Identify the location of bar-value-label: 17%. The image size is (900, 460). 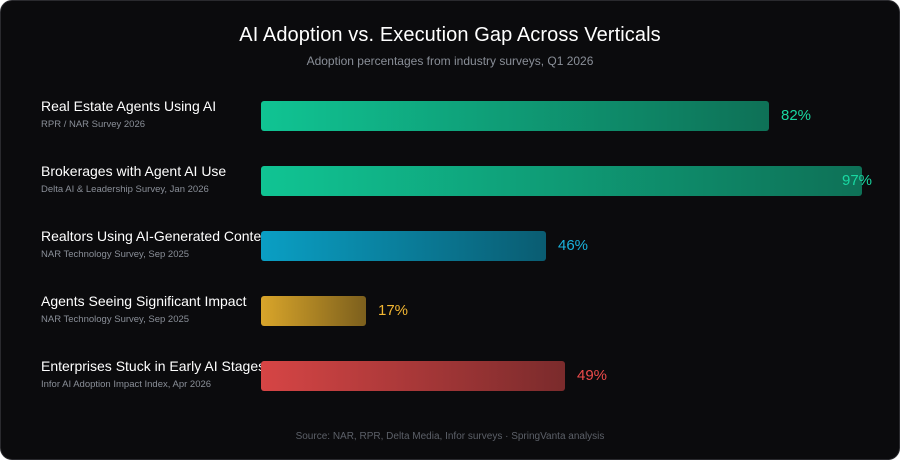
(393, 310).